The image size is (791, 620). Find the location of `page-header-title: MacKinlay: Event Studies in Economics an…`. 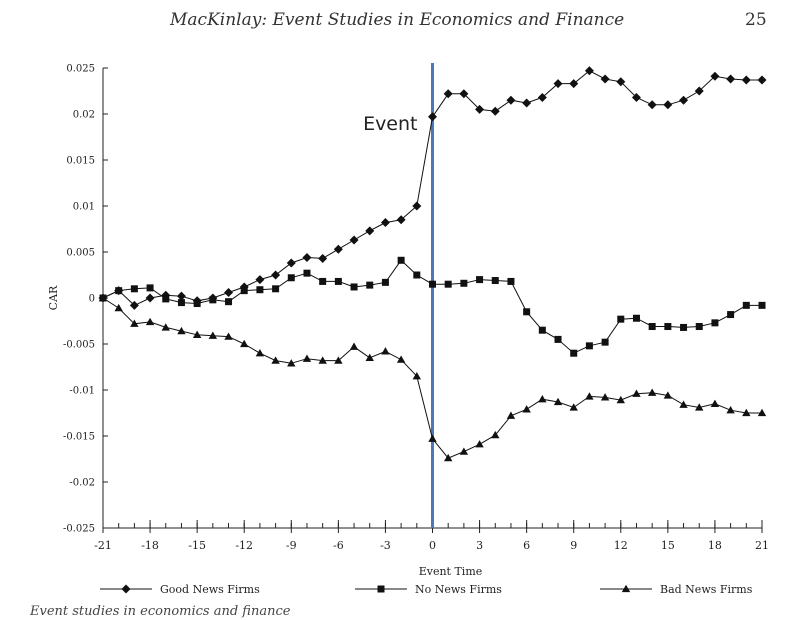

page-header-title: MacKinlay: Event Studies in Economics an… is located at coordinates (397, 20).